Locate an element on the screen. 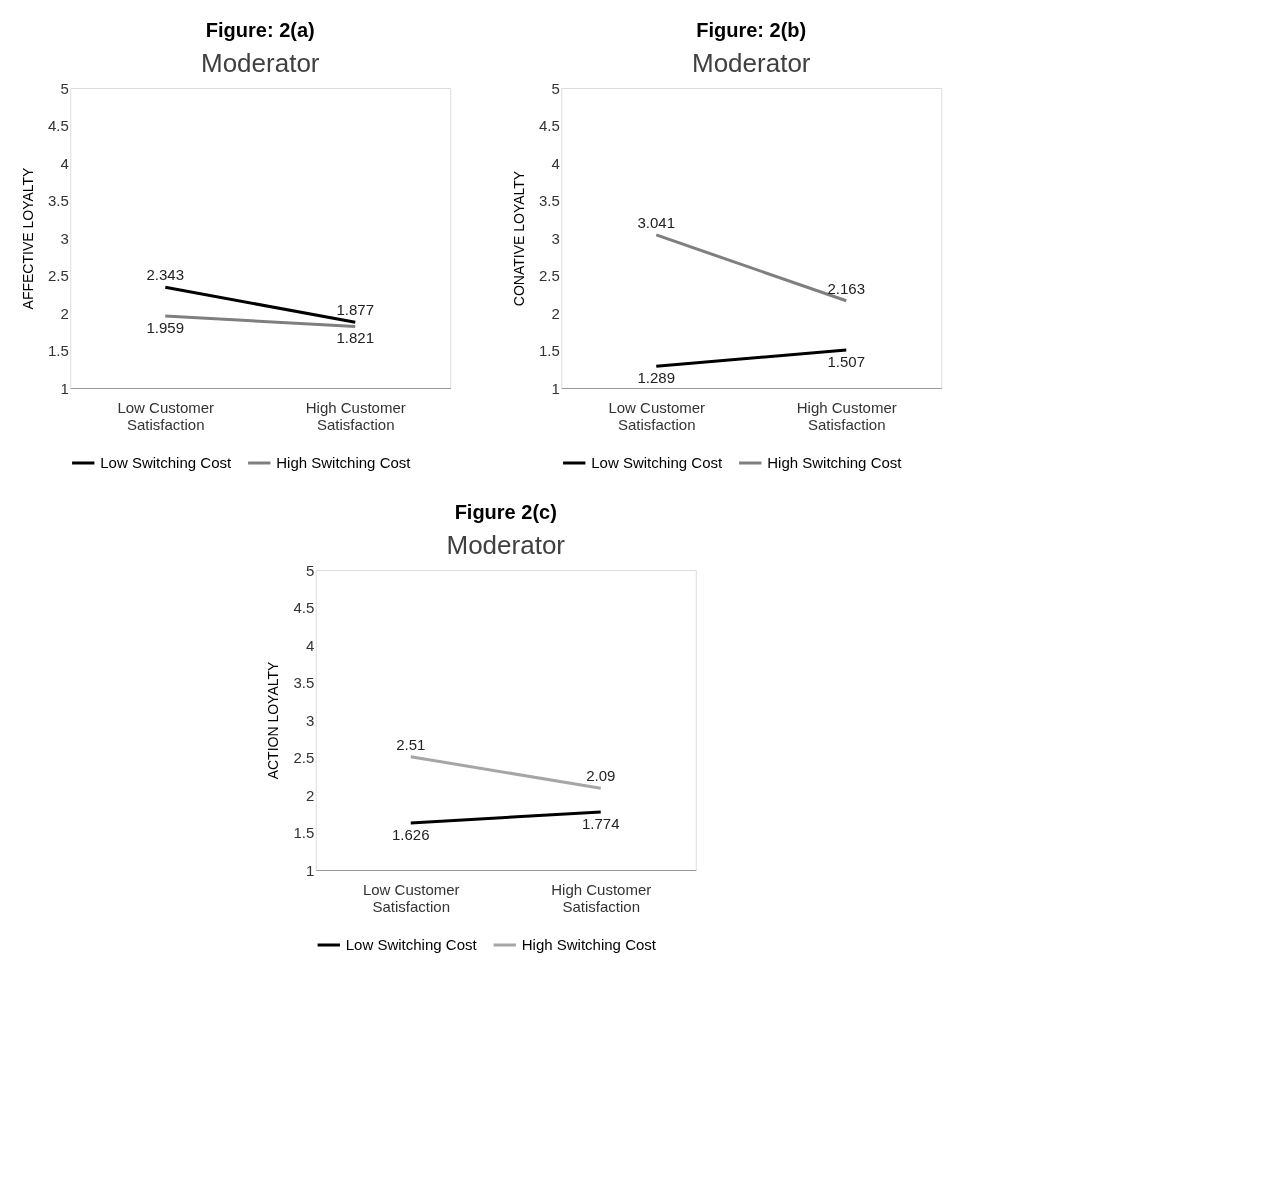  data-label: 2.343 is located at coordinates (165, 275).